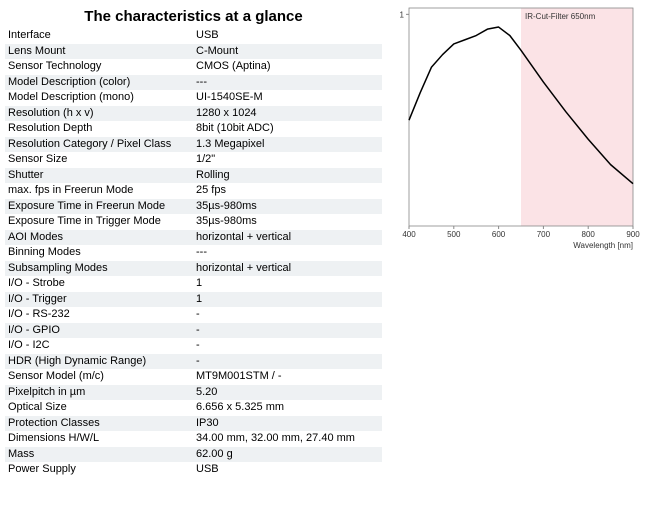 The height and width of the screenshot is (510, 667). What do you see at coordinates (211, 190) in the screenshot?
I see `spec-value: 25 fps` at bounding box center [211, 190].